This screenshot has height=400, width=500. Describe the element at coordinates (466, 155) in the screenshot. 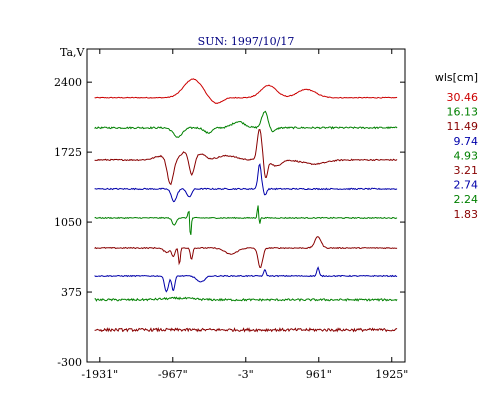

I see `legend-item: 4.93` at that location.